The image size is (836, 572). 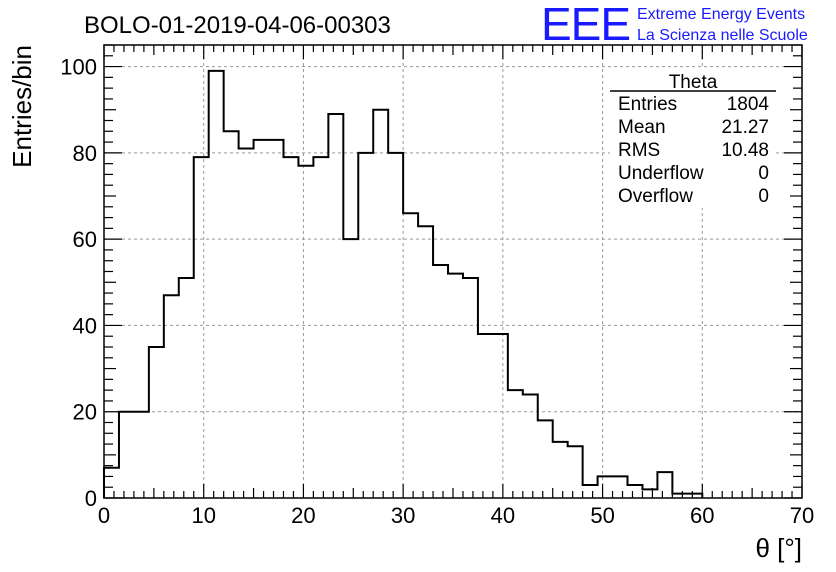 What do you see at coordinates (22, 106) in the screenshot?
I see `y-axis-title: Entries/bin` at bounding box center [22, 106].